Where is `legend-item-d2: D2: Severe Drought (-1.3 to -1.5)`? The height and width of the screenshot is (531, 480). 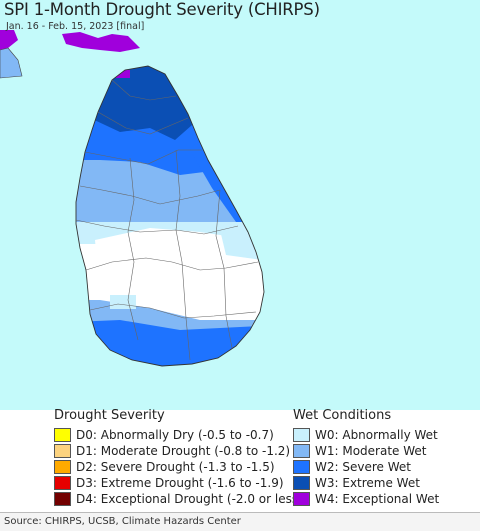
legend-item-d2: D2: Severe Drought (-1.3 to -1.5) is located at coordinates (178, 467).